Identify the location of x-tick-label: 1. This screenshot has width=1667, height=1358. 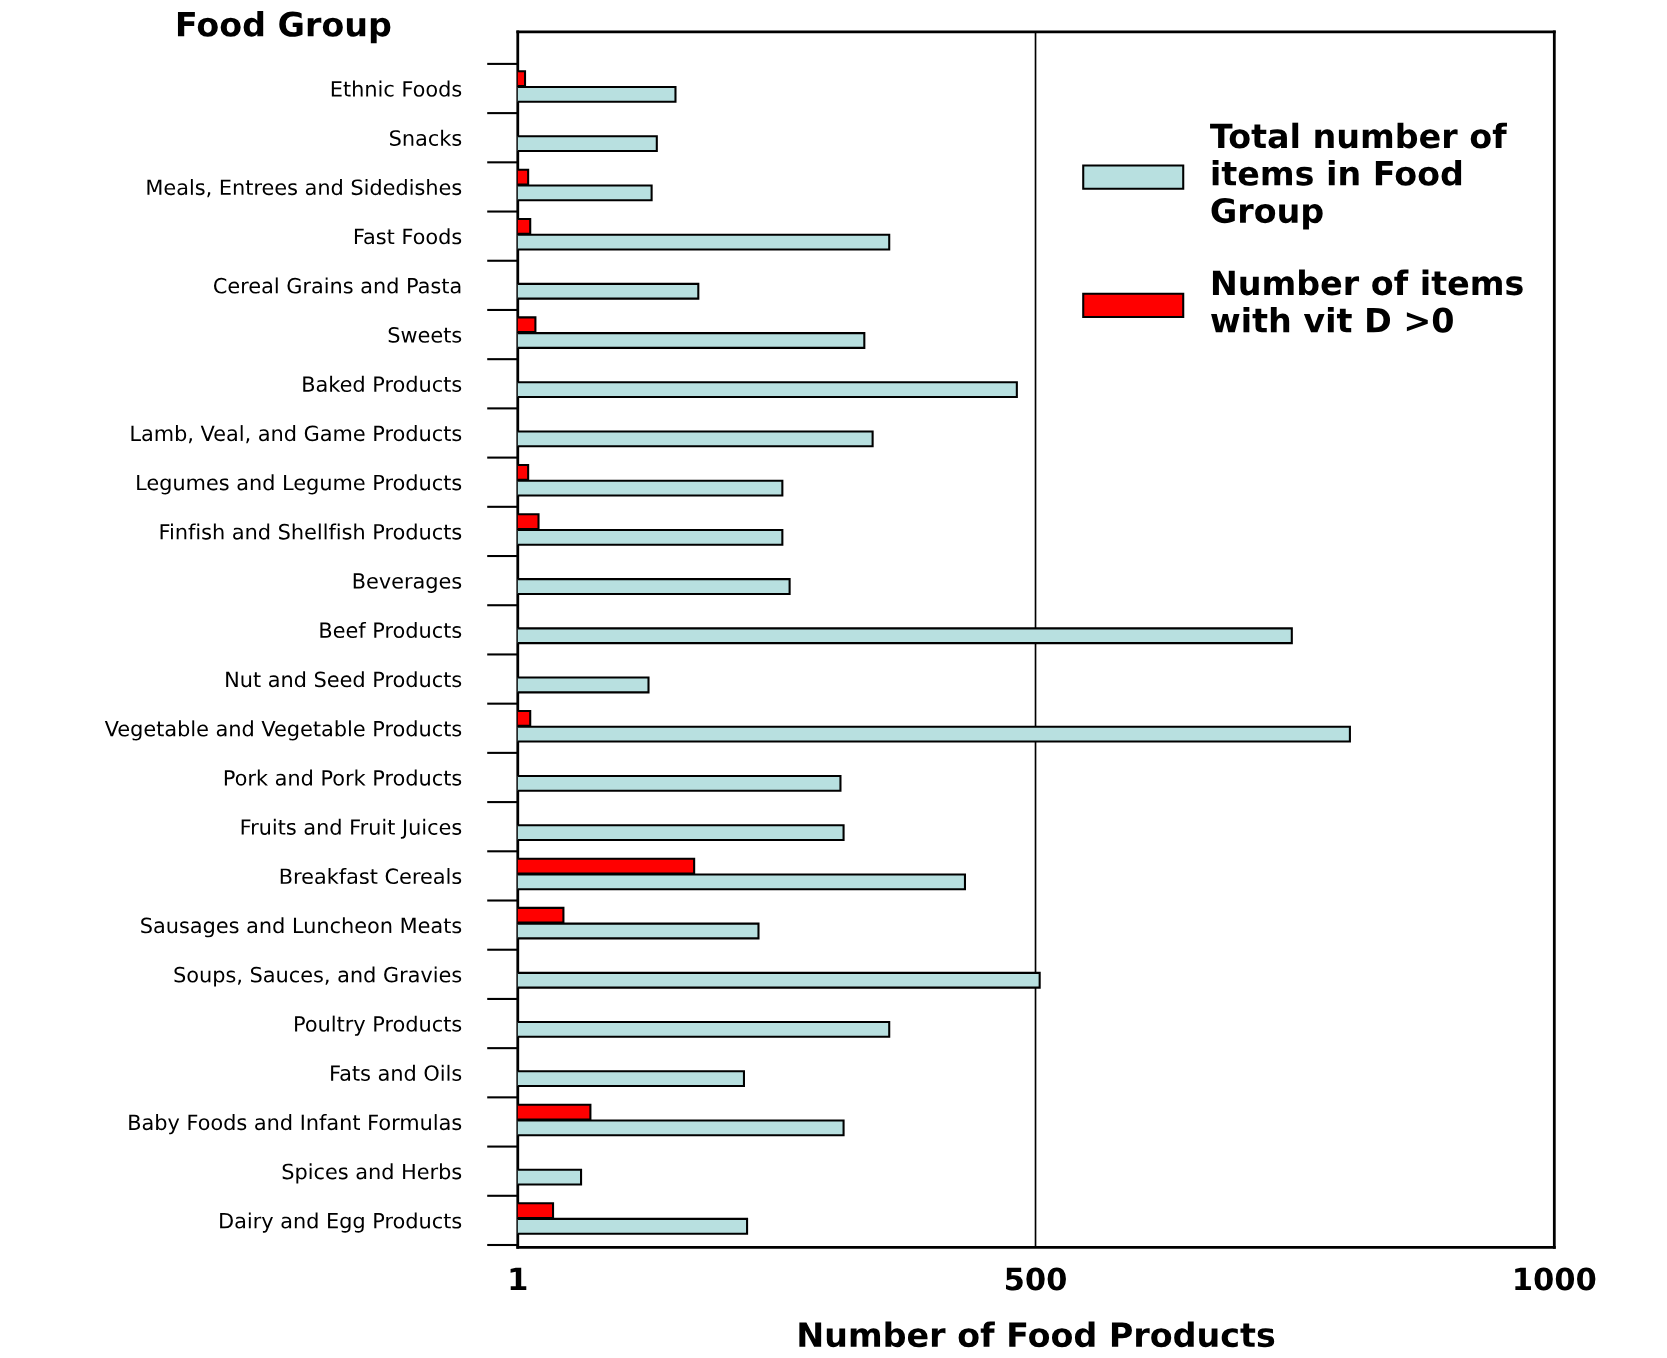
(518, 1279).